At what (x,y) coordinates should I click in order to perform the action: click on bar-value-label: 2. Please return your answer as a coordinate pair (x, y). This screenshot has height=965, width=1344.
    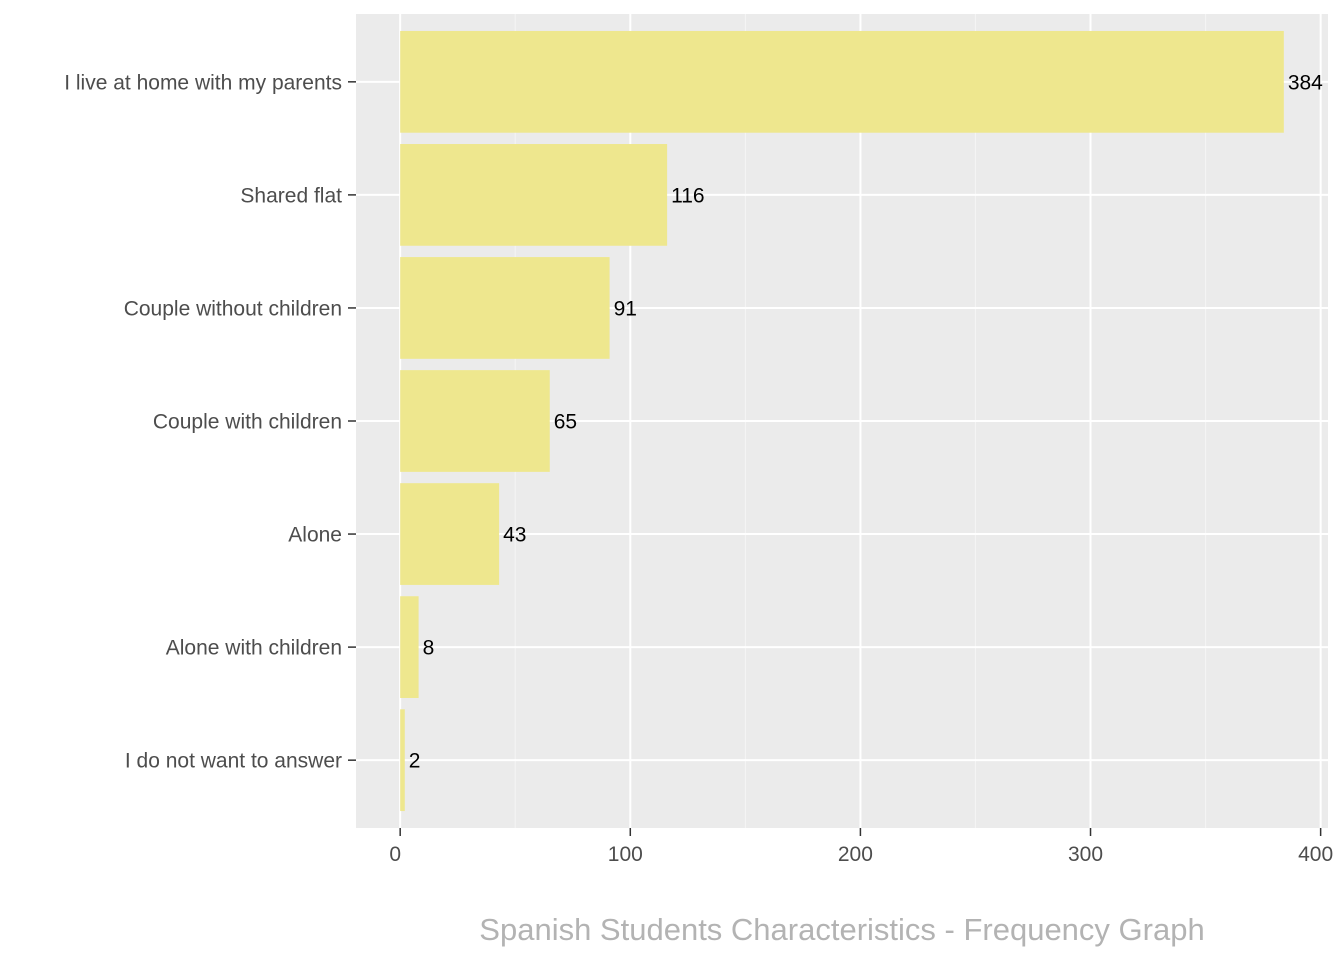
    Looking at the image, I should click on (415, 761).